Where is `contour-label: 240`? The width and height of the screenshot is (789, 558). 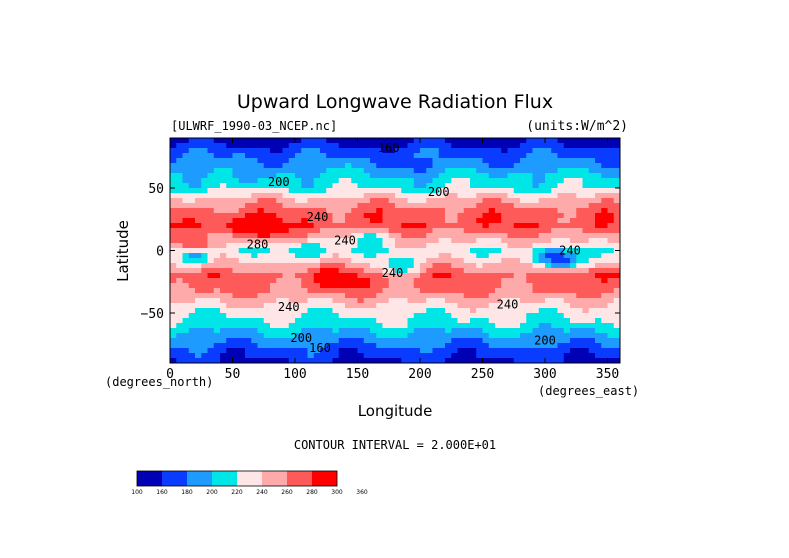 contour-label: 240 is located at coordinates (345, 241).